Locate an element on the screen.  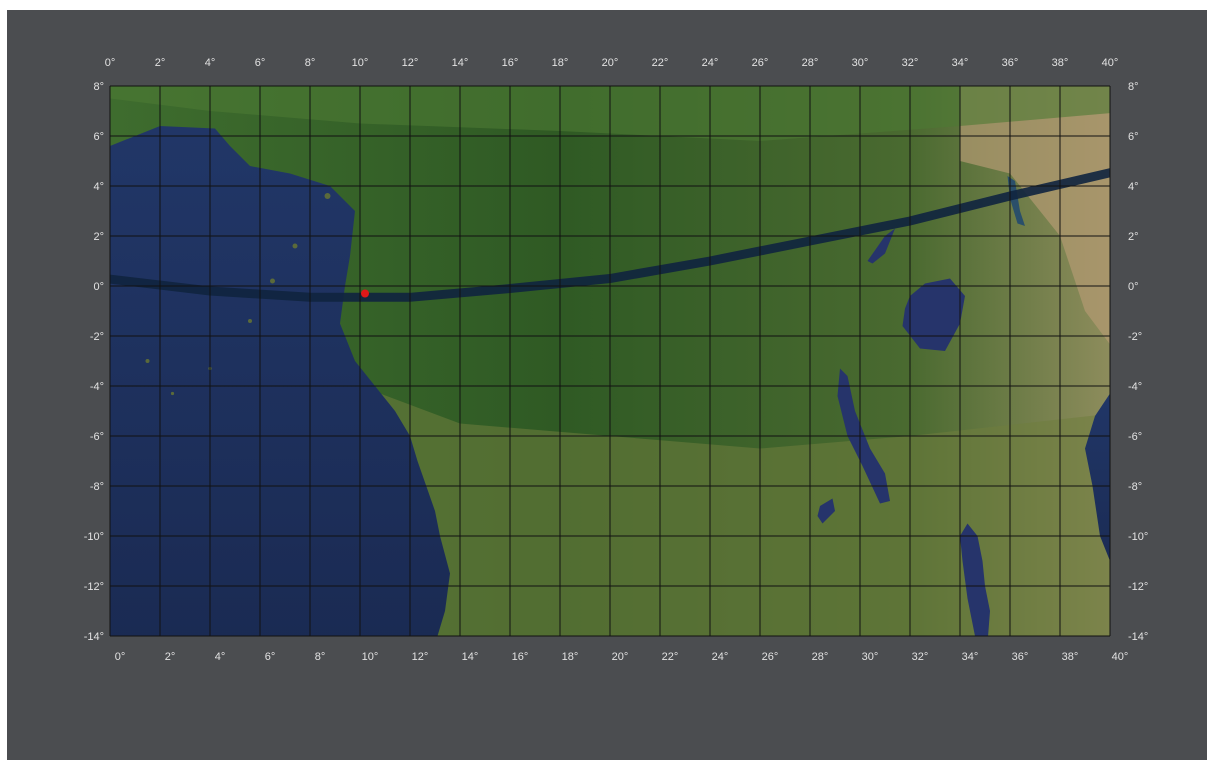
left-lat-label: 4° is located at coordinates (98, 187).